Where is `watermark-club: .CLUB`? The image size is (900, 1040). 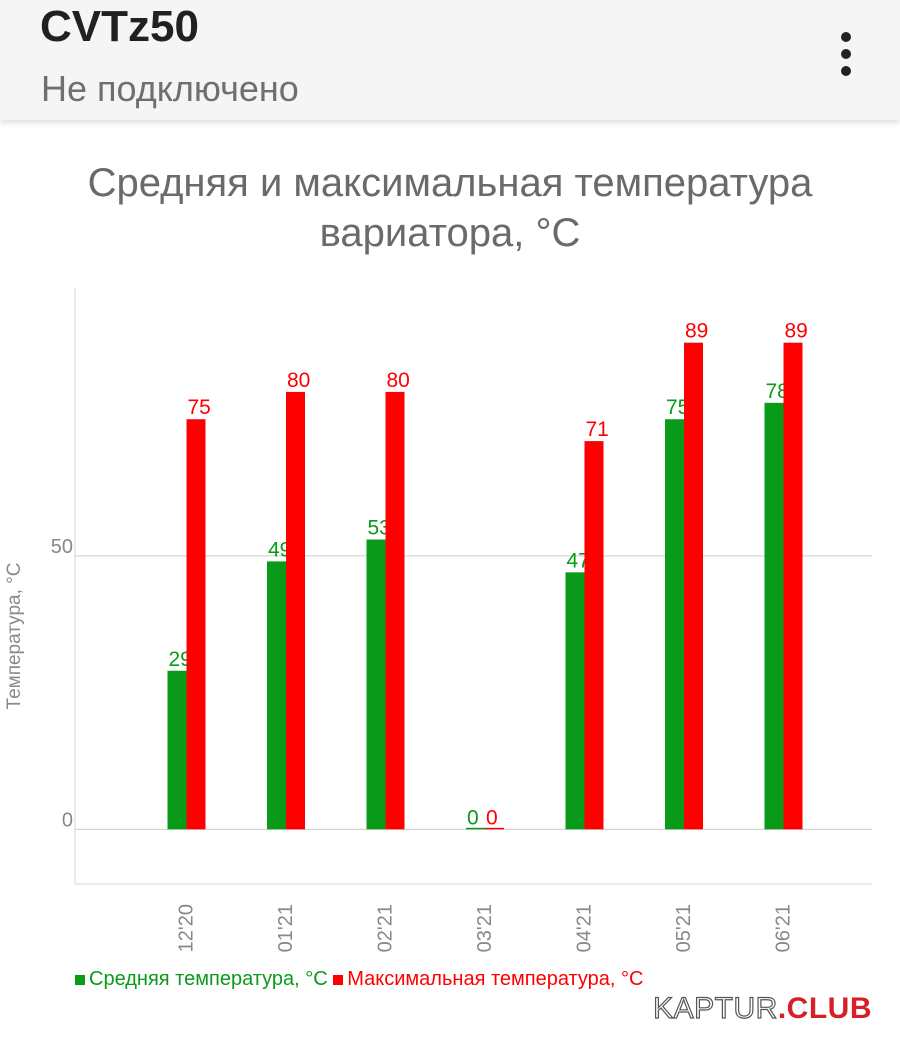 watermark-club: .CLUB is located at coordinates (824, 1008).